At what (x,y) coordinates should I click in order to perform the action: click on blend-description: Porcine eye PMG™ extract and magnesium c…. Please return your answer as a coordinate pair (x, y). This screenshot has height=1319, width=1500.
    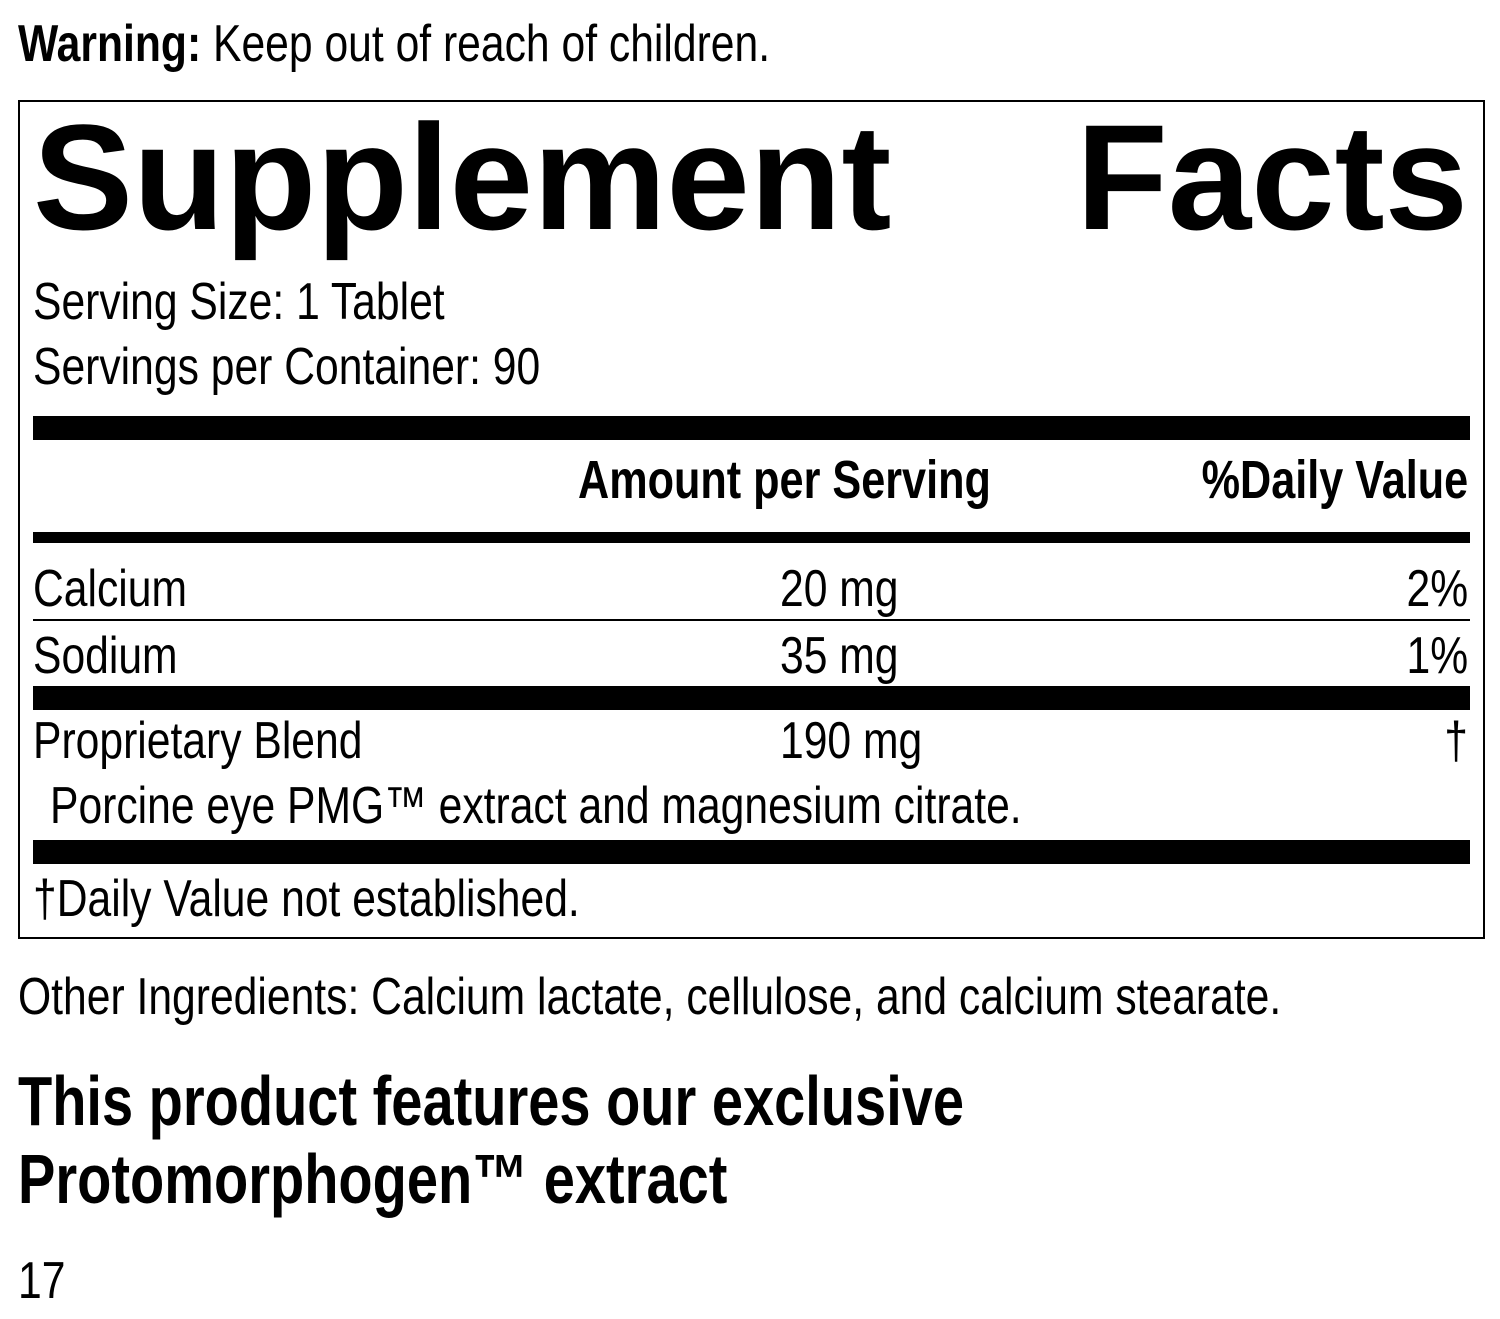
    Looking at the image, I should click on (536, 806).